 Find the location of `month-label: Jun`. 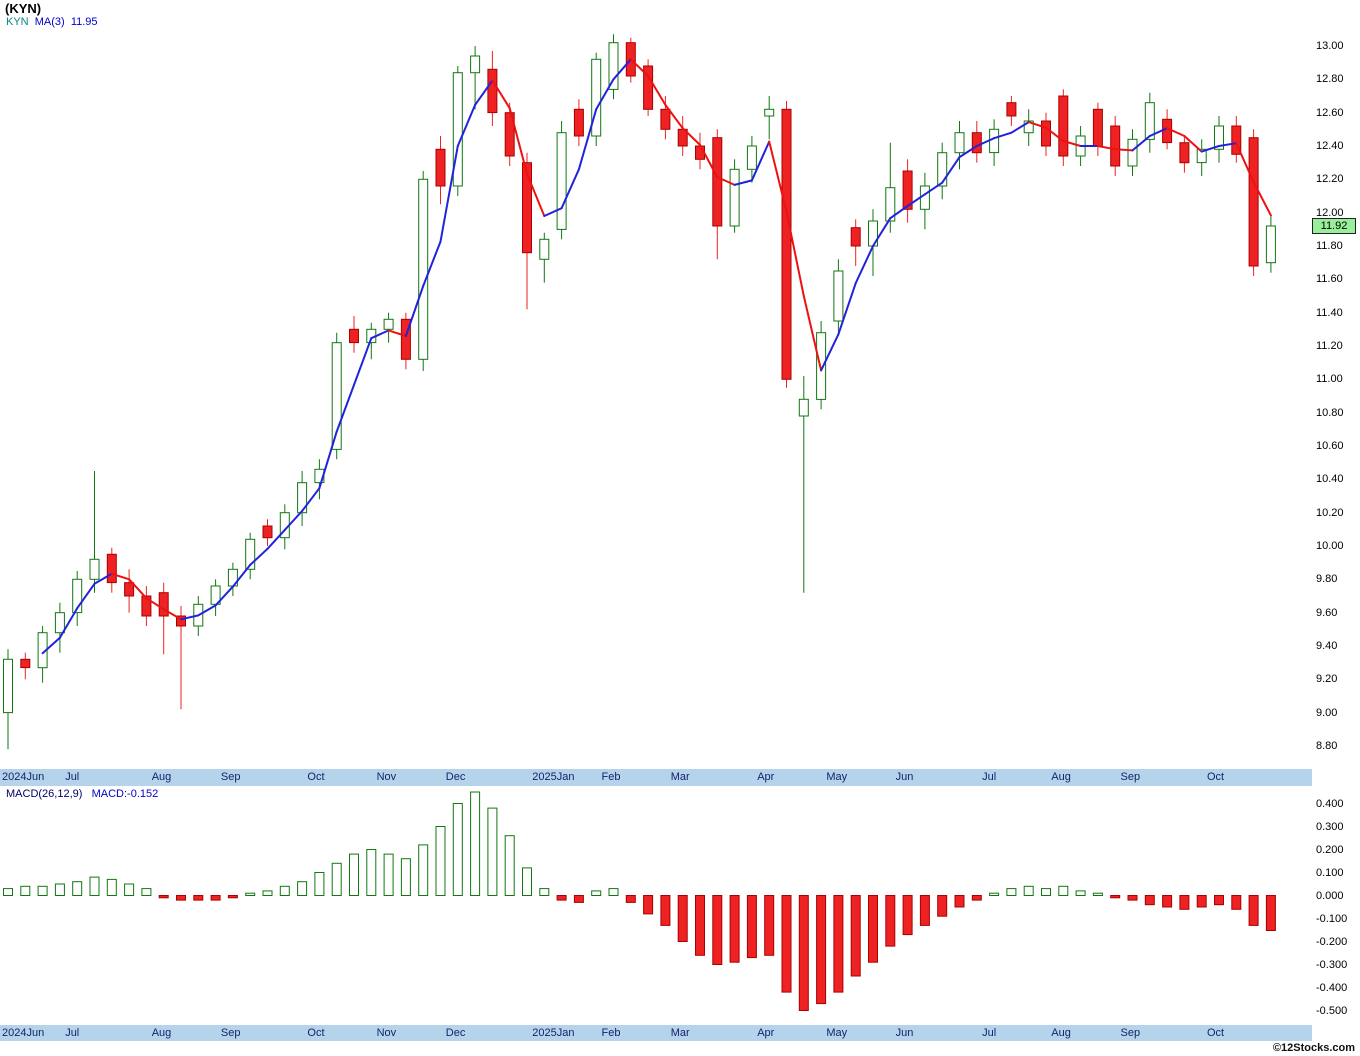

month-label: Jun is located at coordinates (904, 777).